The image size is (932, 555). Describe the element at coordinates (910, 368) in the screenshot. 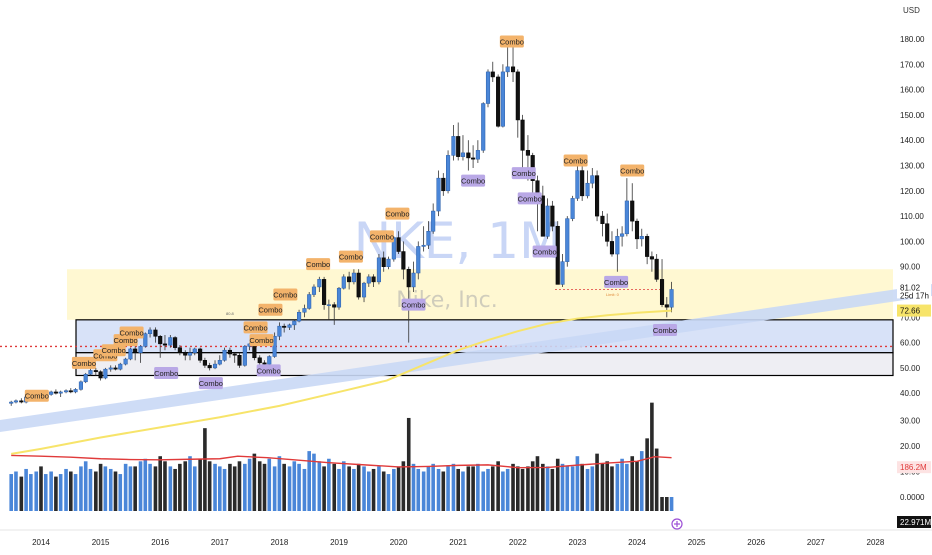

I see `y-tick-label: 50.00` at that location.